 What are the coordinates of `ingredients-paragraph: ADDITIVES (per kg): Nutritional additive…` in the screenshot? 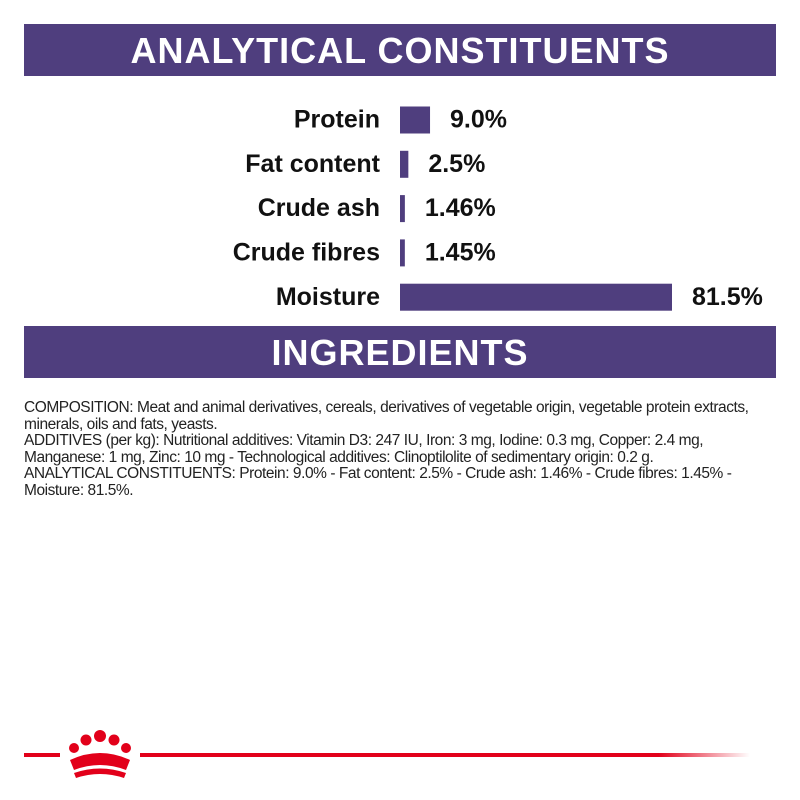 It's located at (364, 449).